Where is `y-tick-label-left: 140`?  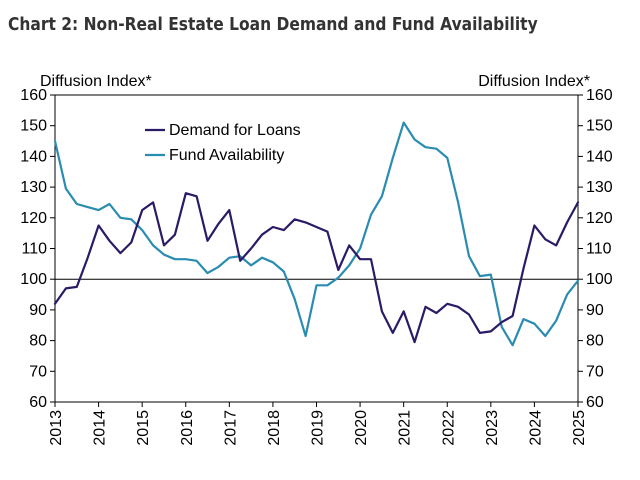
y-tick-label-left: 140 is located at coordinates (33, 156).